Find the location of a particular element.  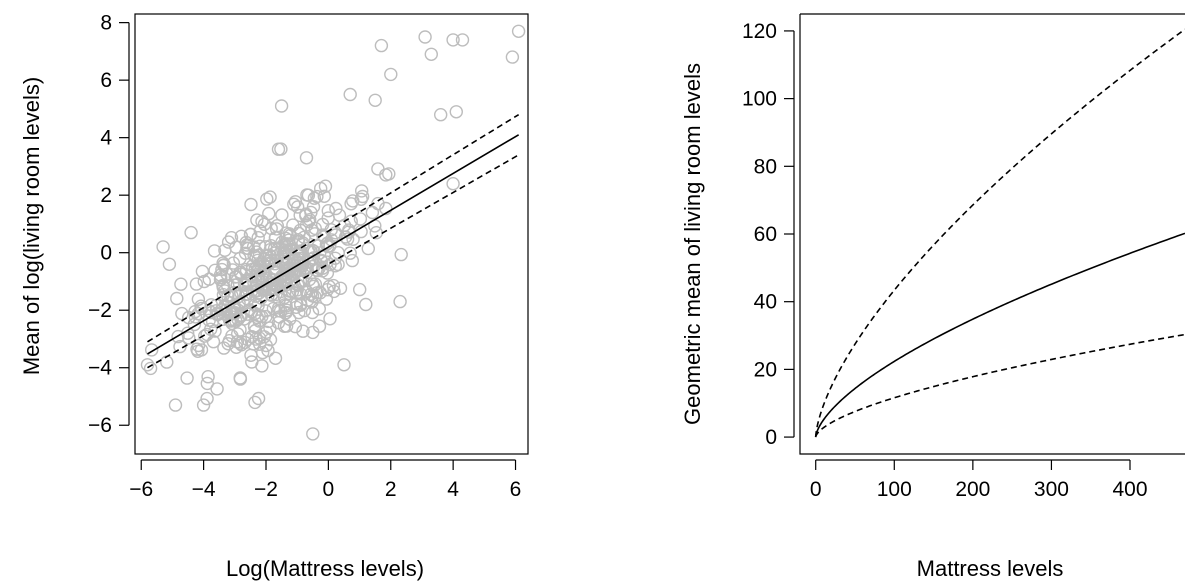

y-tick-label: 2 is located at coordinates (106, 195).